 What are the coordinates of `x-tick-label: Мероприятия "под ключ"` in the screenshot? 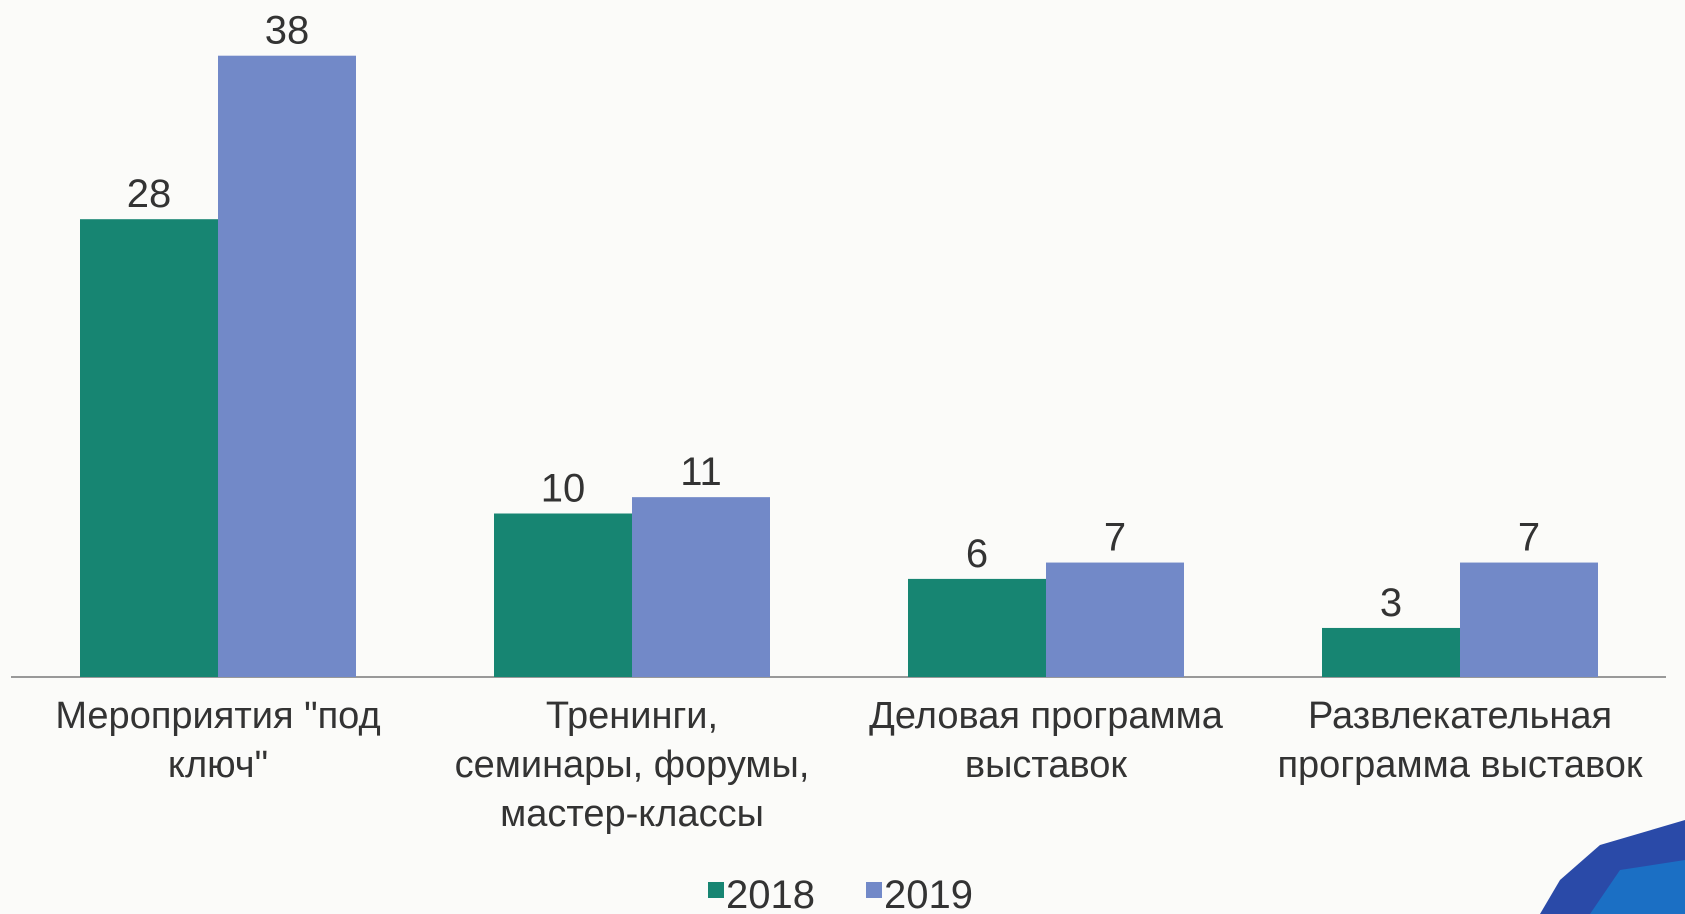 It's located at (218, 740).